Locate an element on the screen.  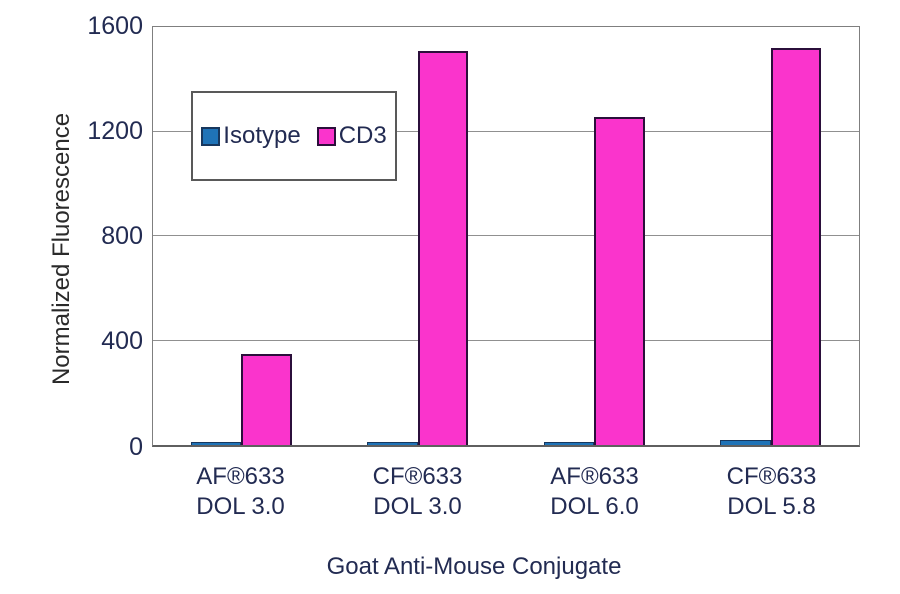
x-category-label-2-line2: DOL 6.0 is located at coordinates (594, 506).